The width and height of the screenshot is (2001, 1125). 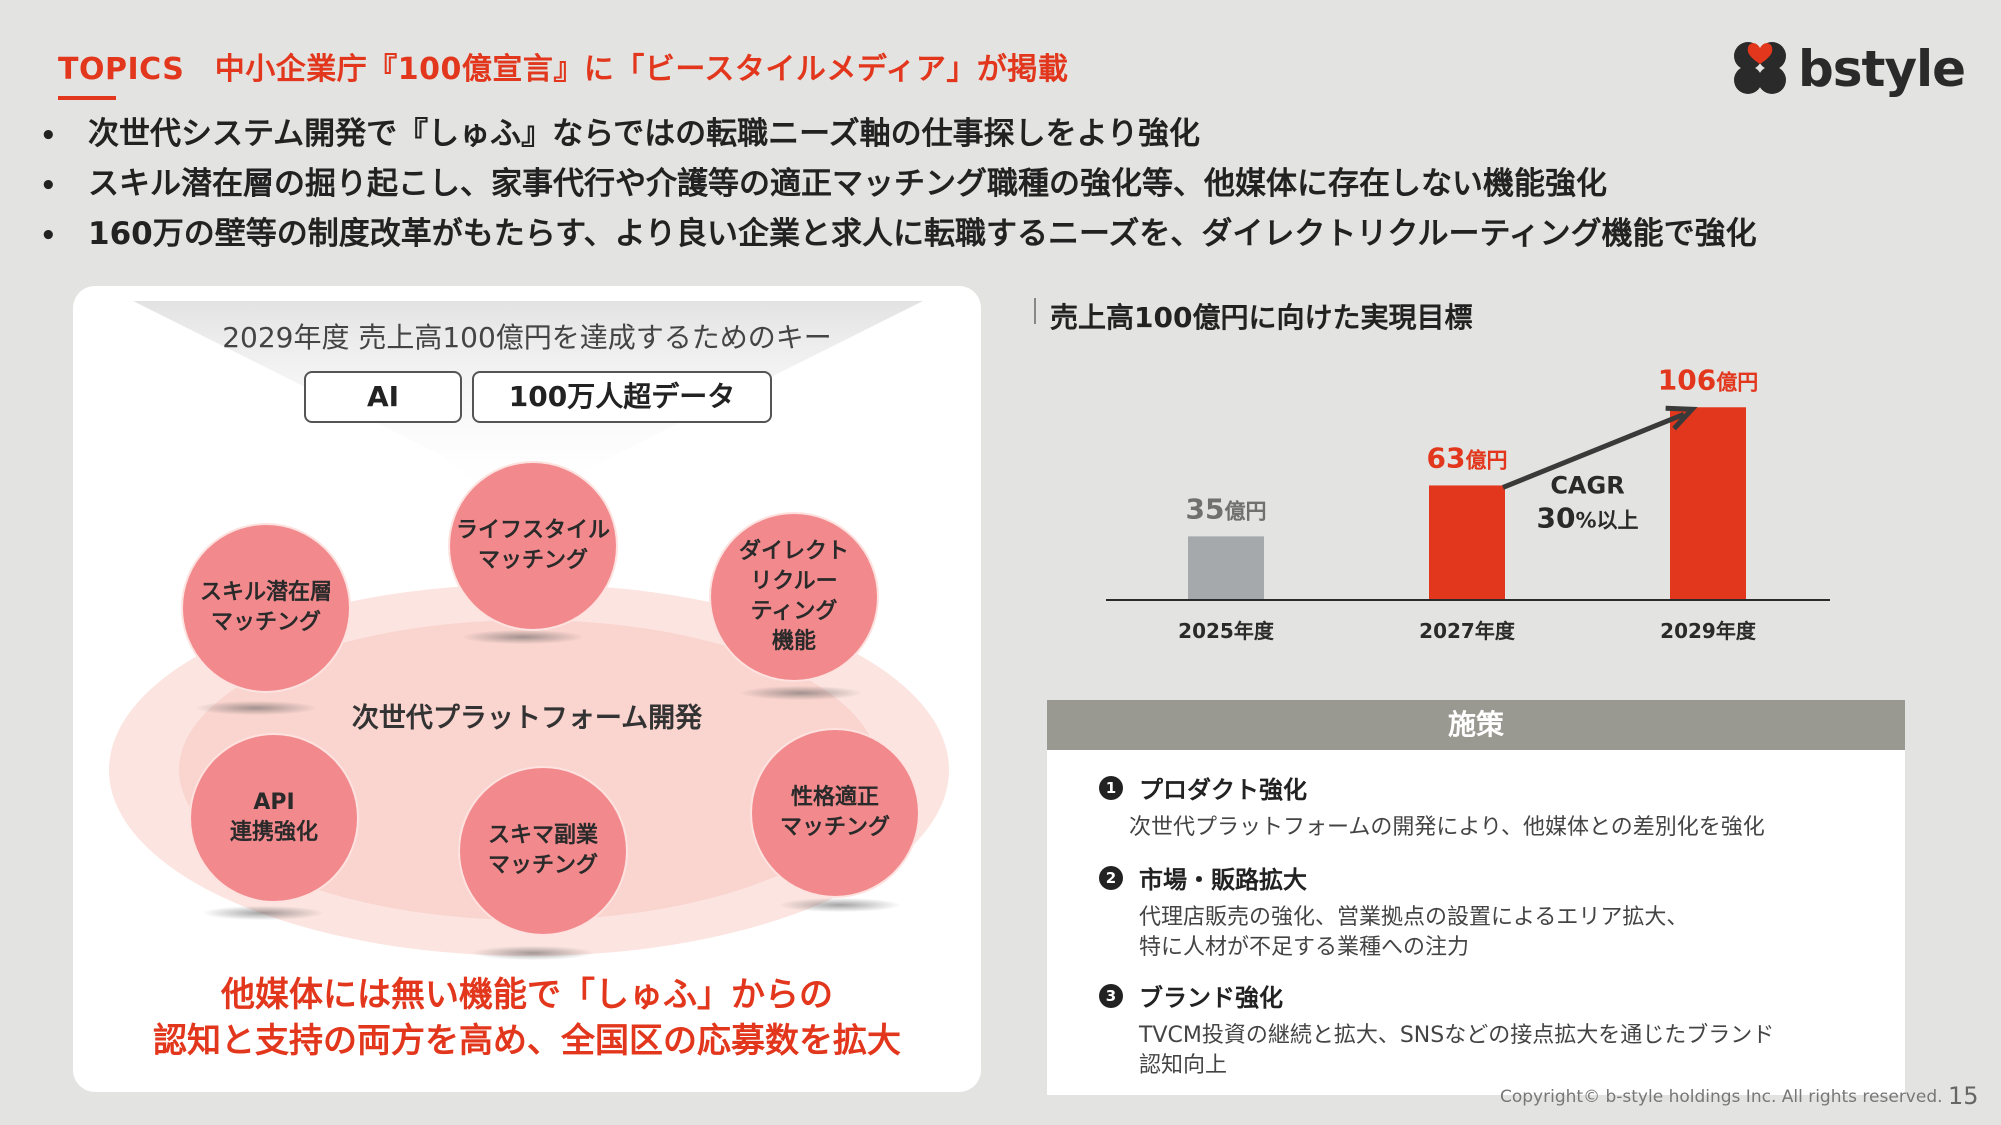 I want to click on bar-value-label: 63億円, so click(x=1467, y=457).